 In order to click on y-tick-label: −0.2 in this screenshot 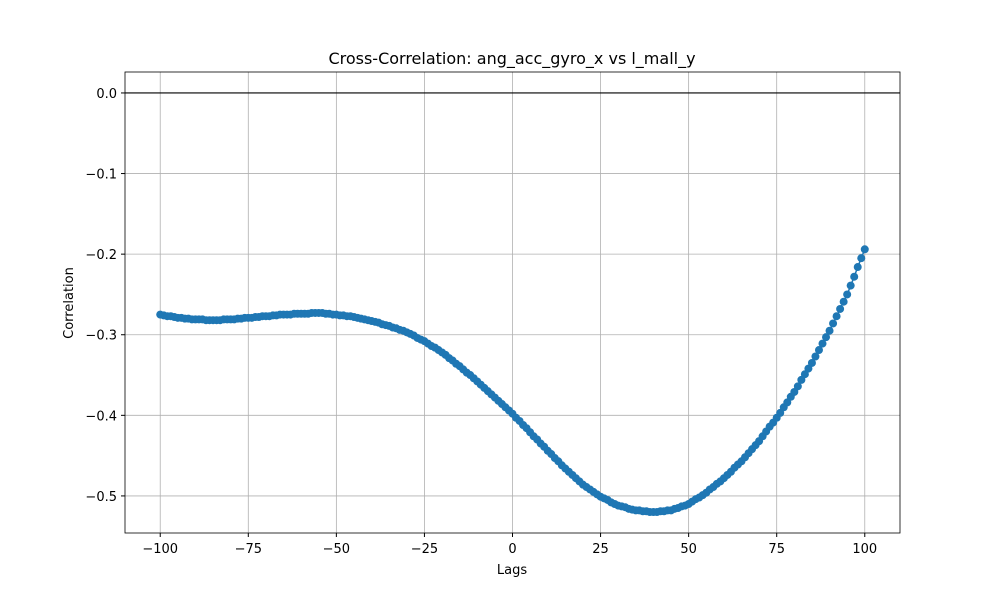, I will do `click(101, 255)`.